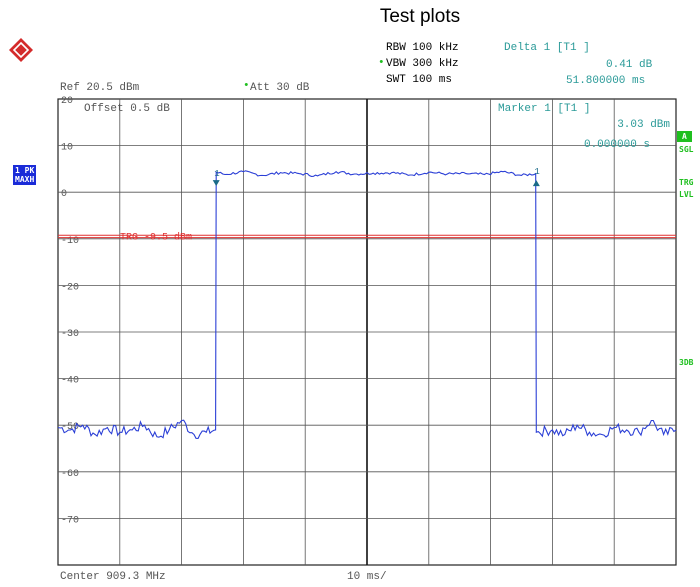 The height and width of the screenshot is (587, 700). What do you see at coordinates (617, 145) in the screenshot?
I see `marker-time: 0.000000 s` at bounding box center [617, 145].